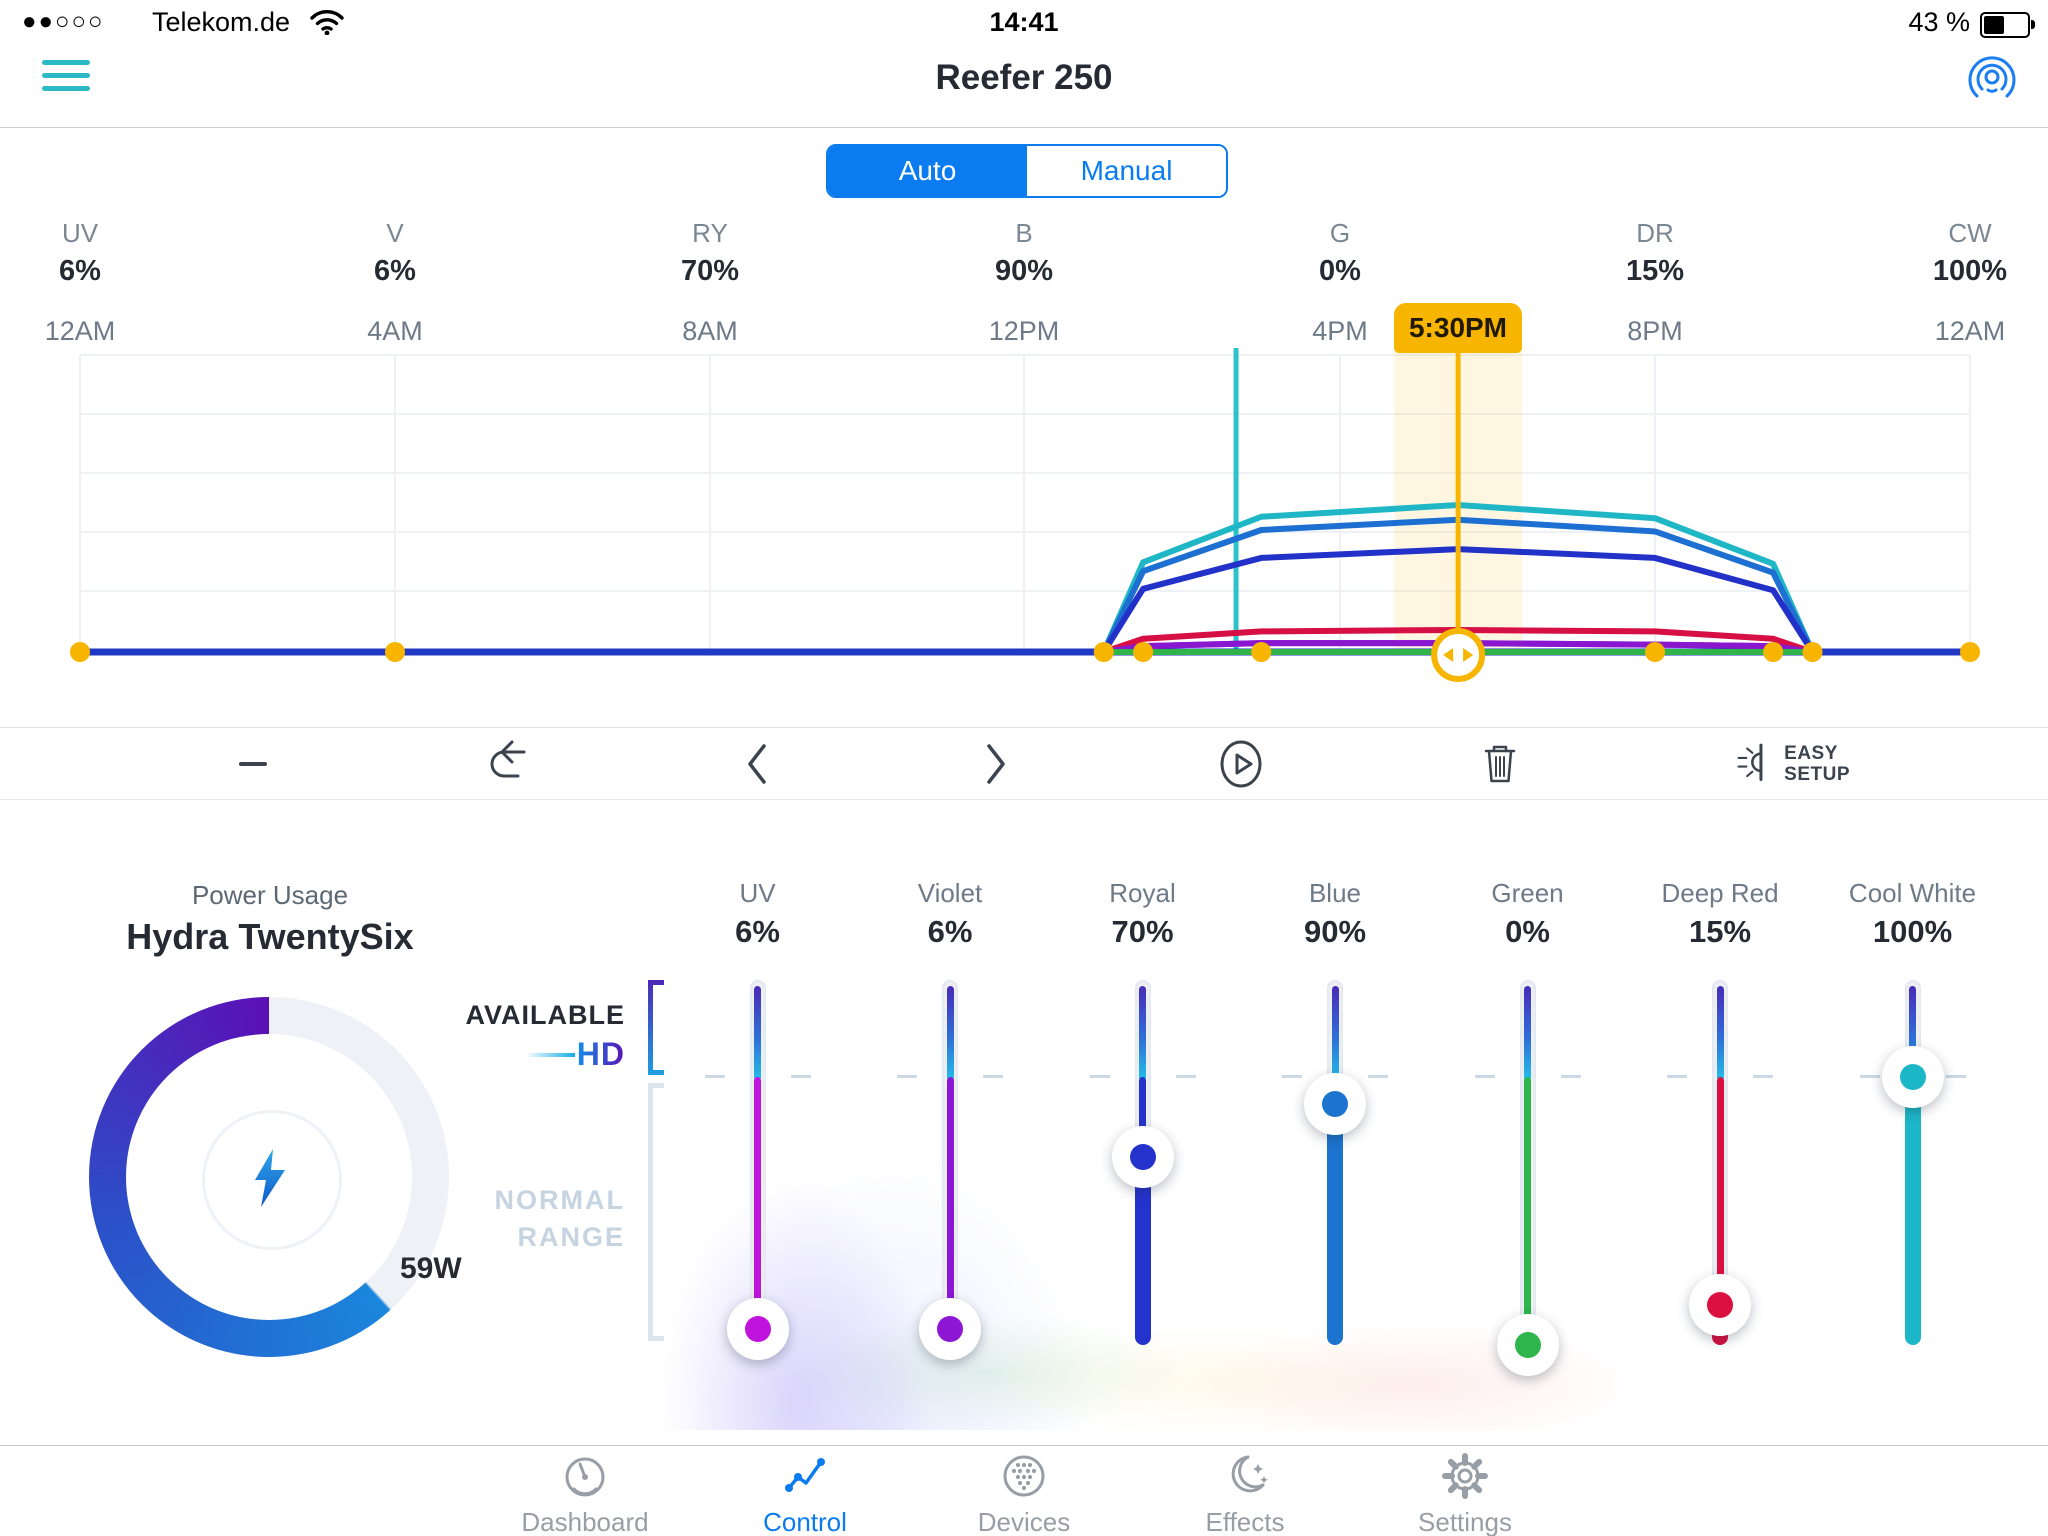 The width and height of the screenshot is (2048, 1536). I want to click on channel-value: 100%, so click(1970, 271).